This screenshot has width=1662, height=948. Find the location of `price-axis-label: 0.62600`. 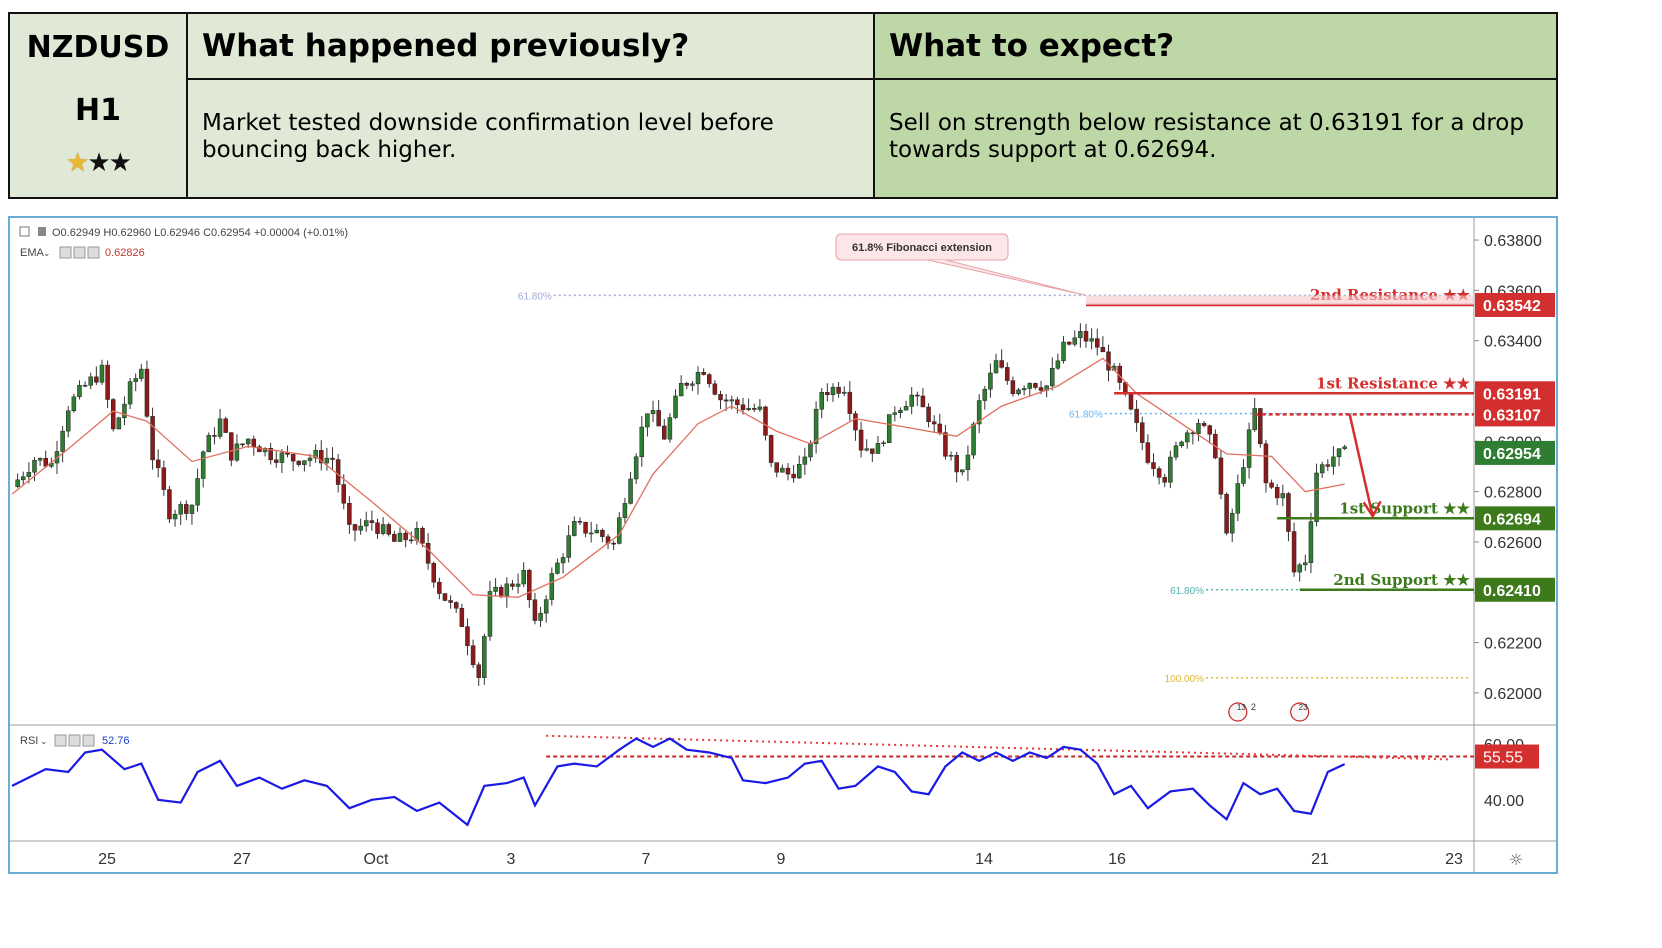

price-axis-label: 0.62600 is located at coordinates (1513, 543).